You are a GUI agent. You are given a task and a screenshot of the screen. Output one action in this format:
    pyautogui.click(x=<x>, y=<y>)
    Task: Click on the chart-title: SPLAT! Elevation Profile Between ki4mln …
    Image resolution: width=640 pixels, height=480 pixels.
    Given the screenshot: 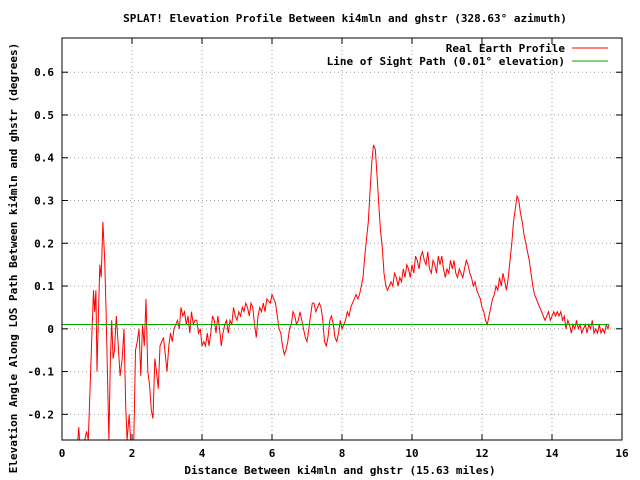 What is the action you would take?
    pyautogui.click(x=345, y=18)
    